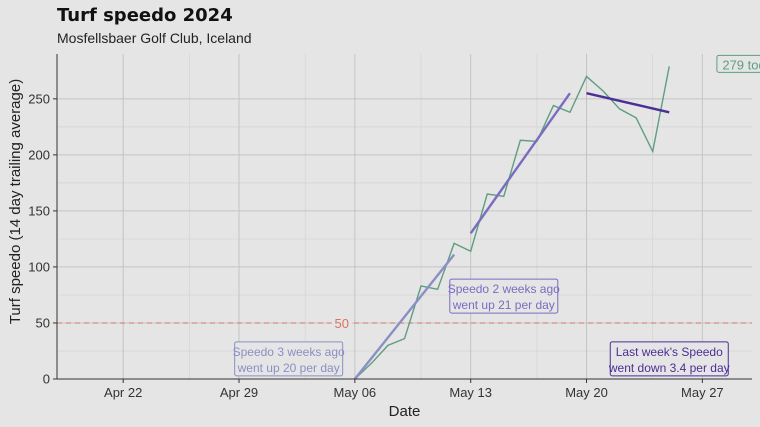  I want to click on annotation-box, so click(738, 63).